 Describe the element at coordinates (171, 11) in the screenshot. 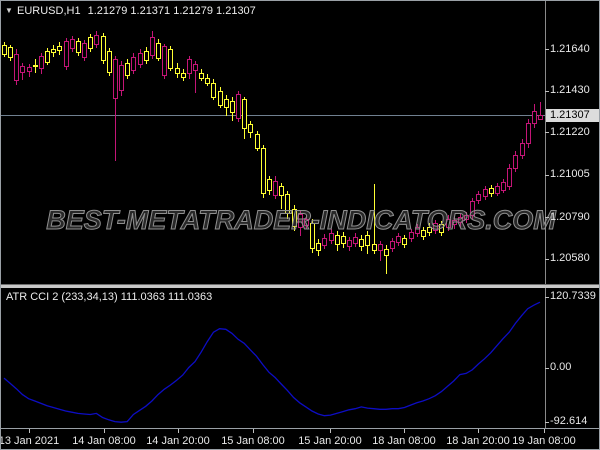

I see `ohlc-values: 1.21279 1.21371 1.21279 1.21307` at that location.